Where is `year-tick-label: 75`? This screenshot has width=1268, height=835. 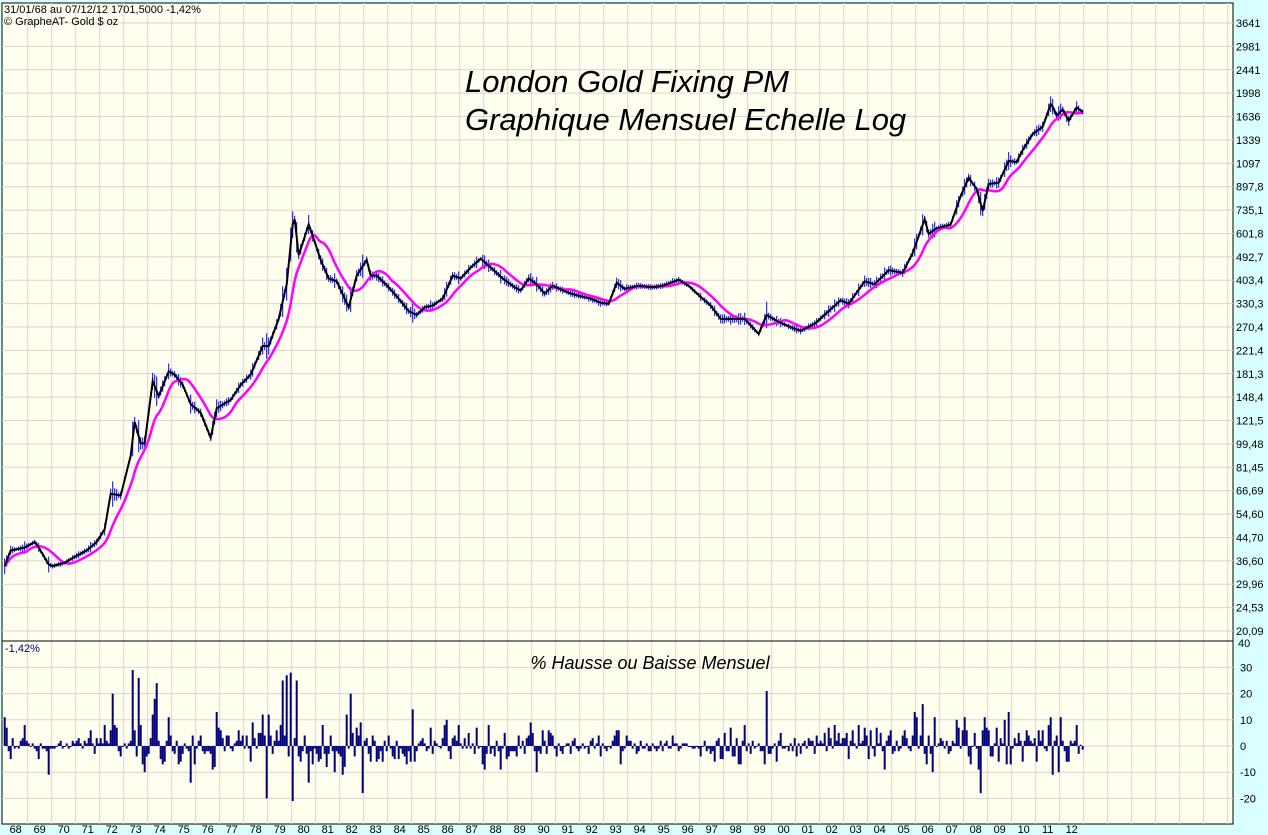 year-tick-label: 75 is located at coordinates (184, 829).